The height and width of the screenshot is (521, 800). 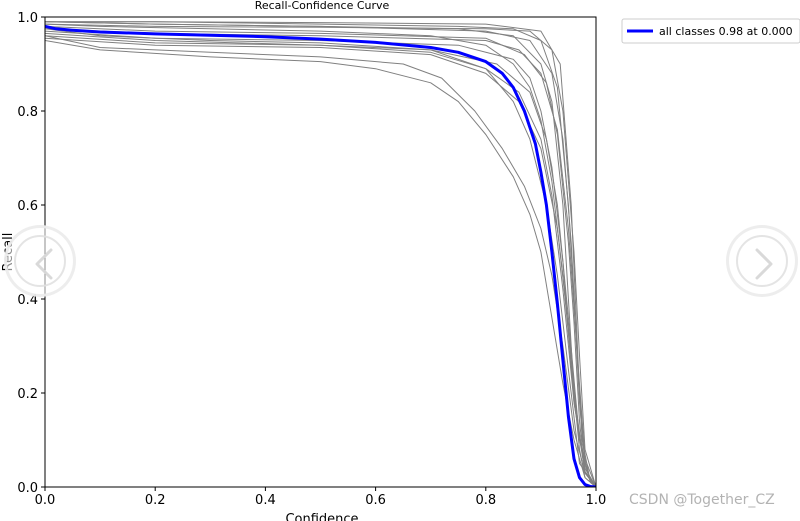 What do you see at coordinates (485, 500) in the screenshot?
I see `x-tick-label: 0.8` at bounding box center [485, 500].